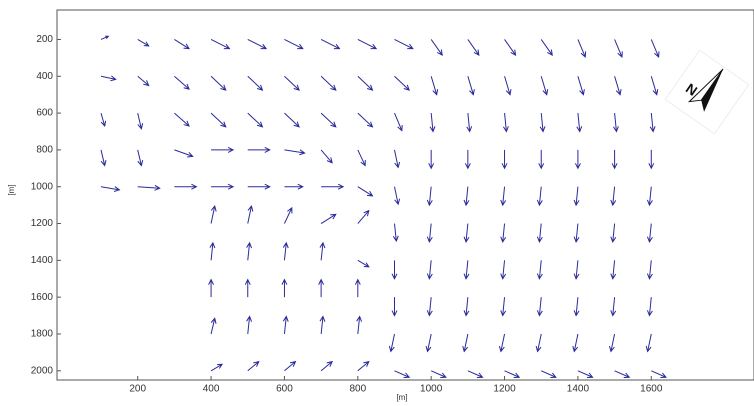 The width and height of the screenshot is (754, 406). I want to click on y-tick-label: 200, so click(44, 39).